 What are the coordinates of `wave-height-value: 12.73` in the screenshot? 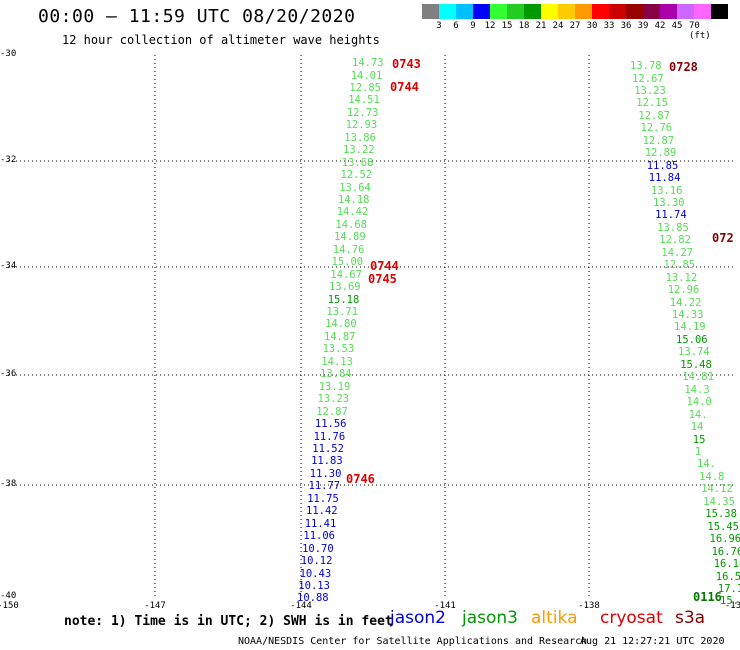 It's located at (362, 112).